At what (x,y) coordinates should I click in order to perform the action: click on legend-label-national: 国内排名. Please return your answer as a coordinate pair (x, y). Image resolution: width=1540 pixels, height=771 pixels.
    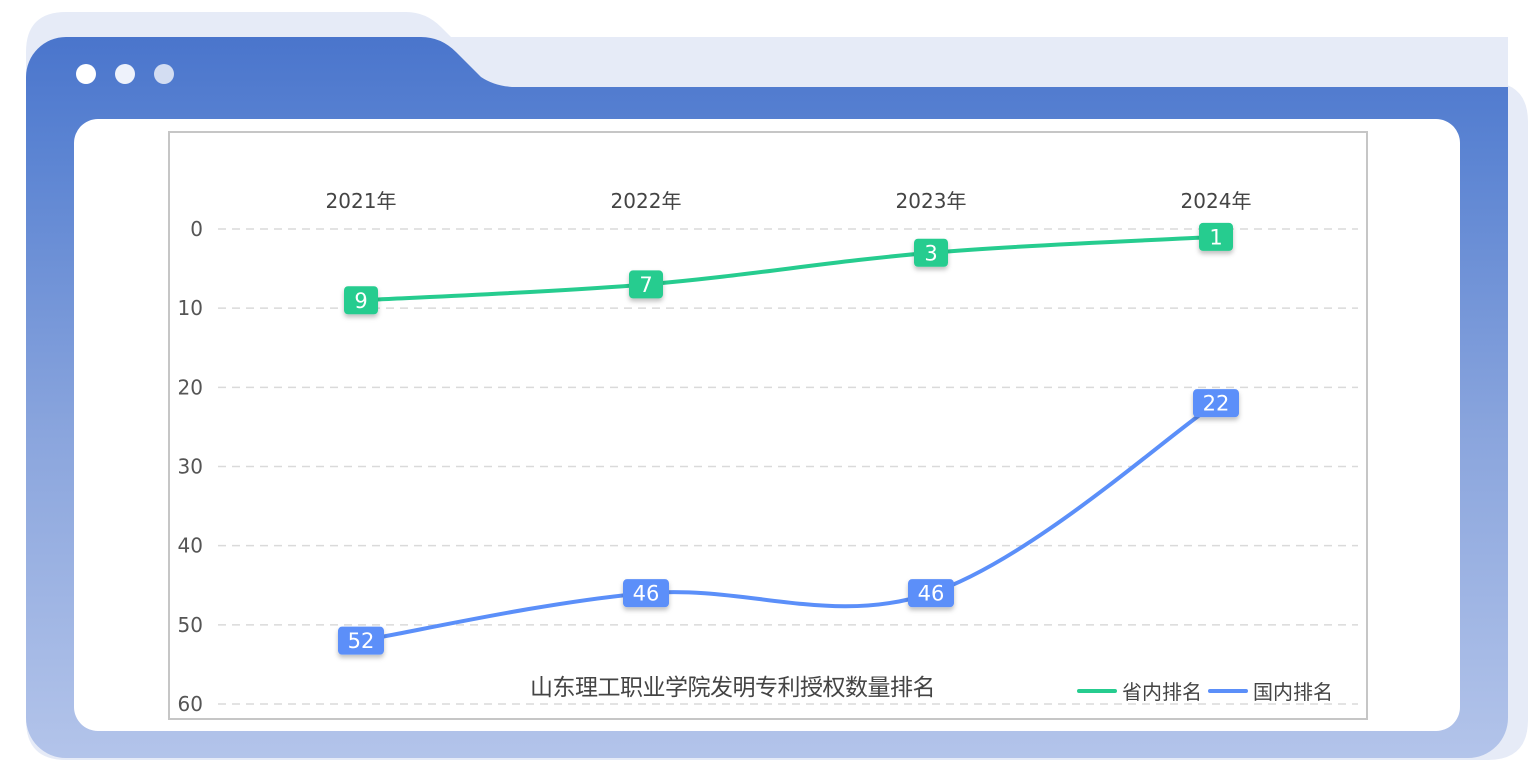
    Looking at the image, I should click on (1293, 692).